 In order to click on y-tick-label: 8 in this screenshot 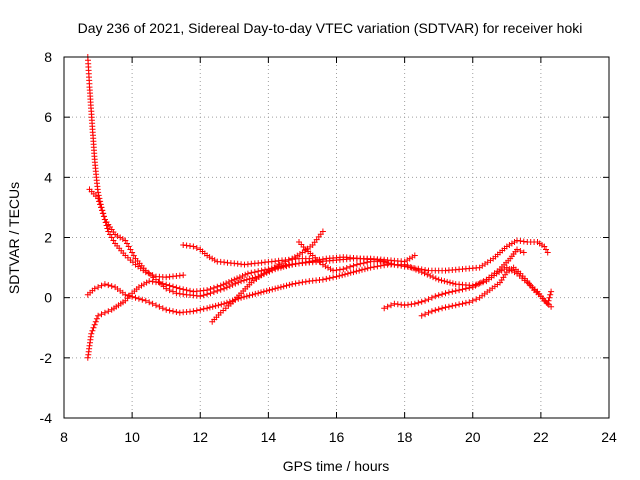, I will do `click(48, 57)`.